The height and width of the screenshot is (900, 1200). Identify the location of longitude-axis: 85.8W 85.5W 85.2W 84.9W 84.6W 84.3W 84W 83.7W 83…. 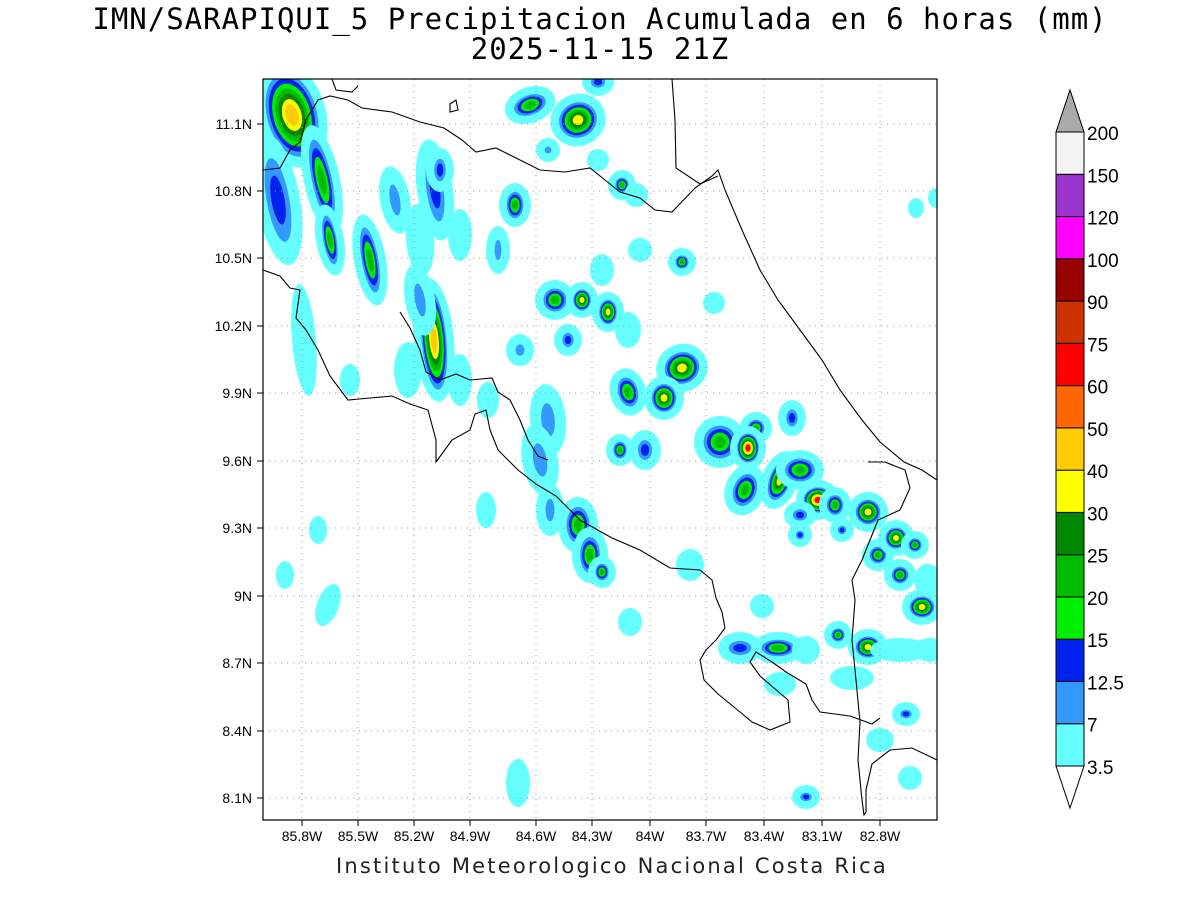
(591, 832).